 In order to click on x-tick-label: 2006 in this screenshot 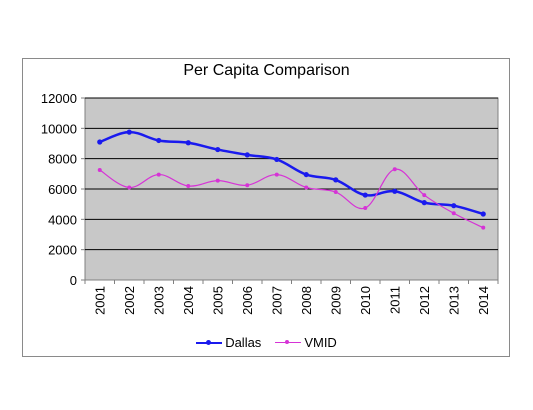, I will do `click(247, 300)`.